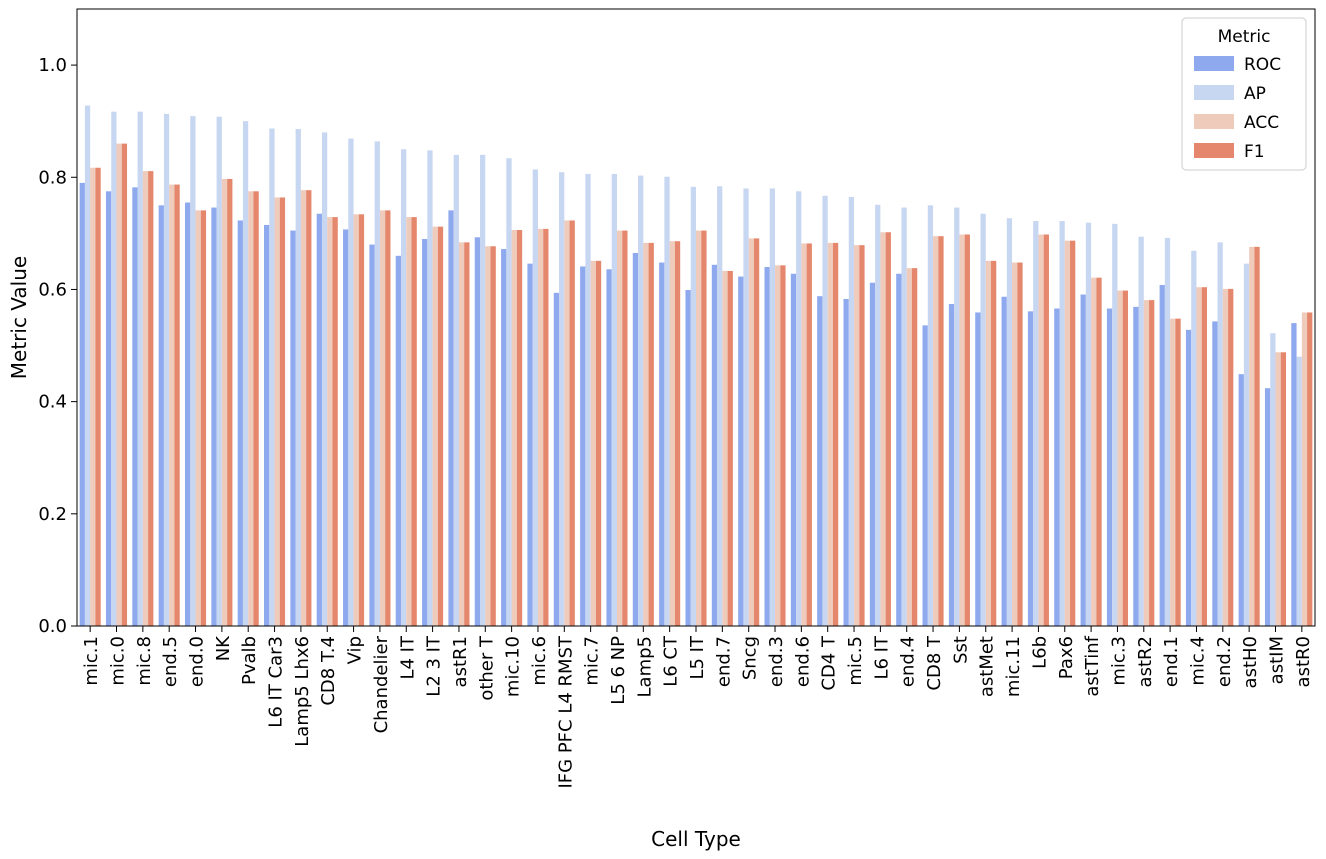  What do you see at coordinates (1145, 661) in the screenshot?
I see `x-tick-label: astR2` at bounding box center [1145, 661].